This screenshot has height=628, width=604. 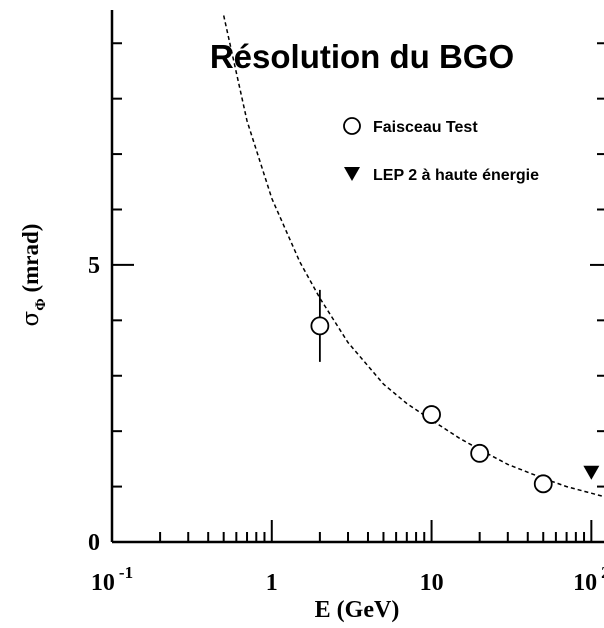 I want to click on y-tick-label: 0, so click(x=94, y=543).